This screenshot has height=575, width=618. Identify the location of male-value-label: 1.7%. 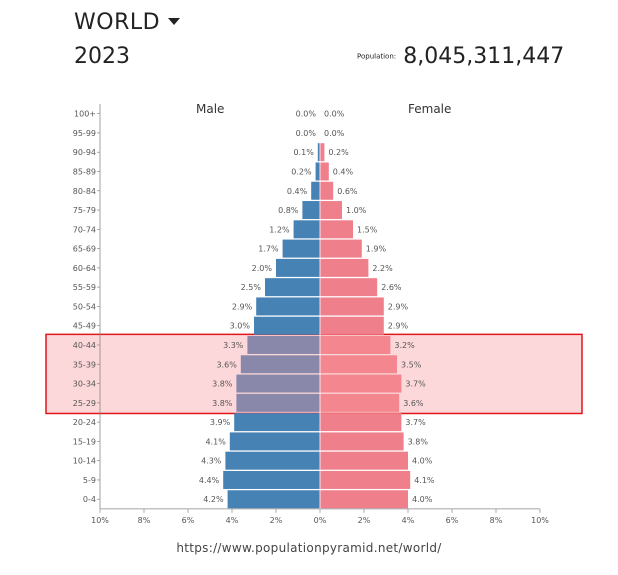
(268, 249).